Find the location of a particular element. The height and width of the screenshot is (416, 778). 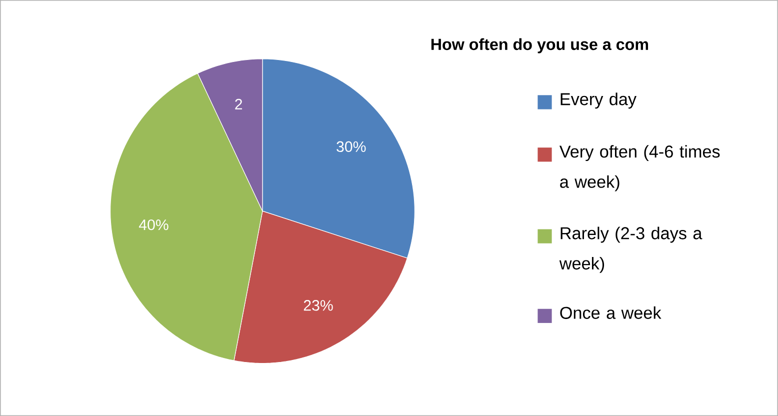

legend-label: Every day is located at coordinates (598, 100).